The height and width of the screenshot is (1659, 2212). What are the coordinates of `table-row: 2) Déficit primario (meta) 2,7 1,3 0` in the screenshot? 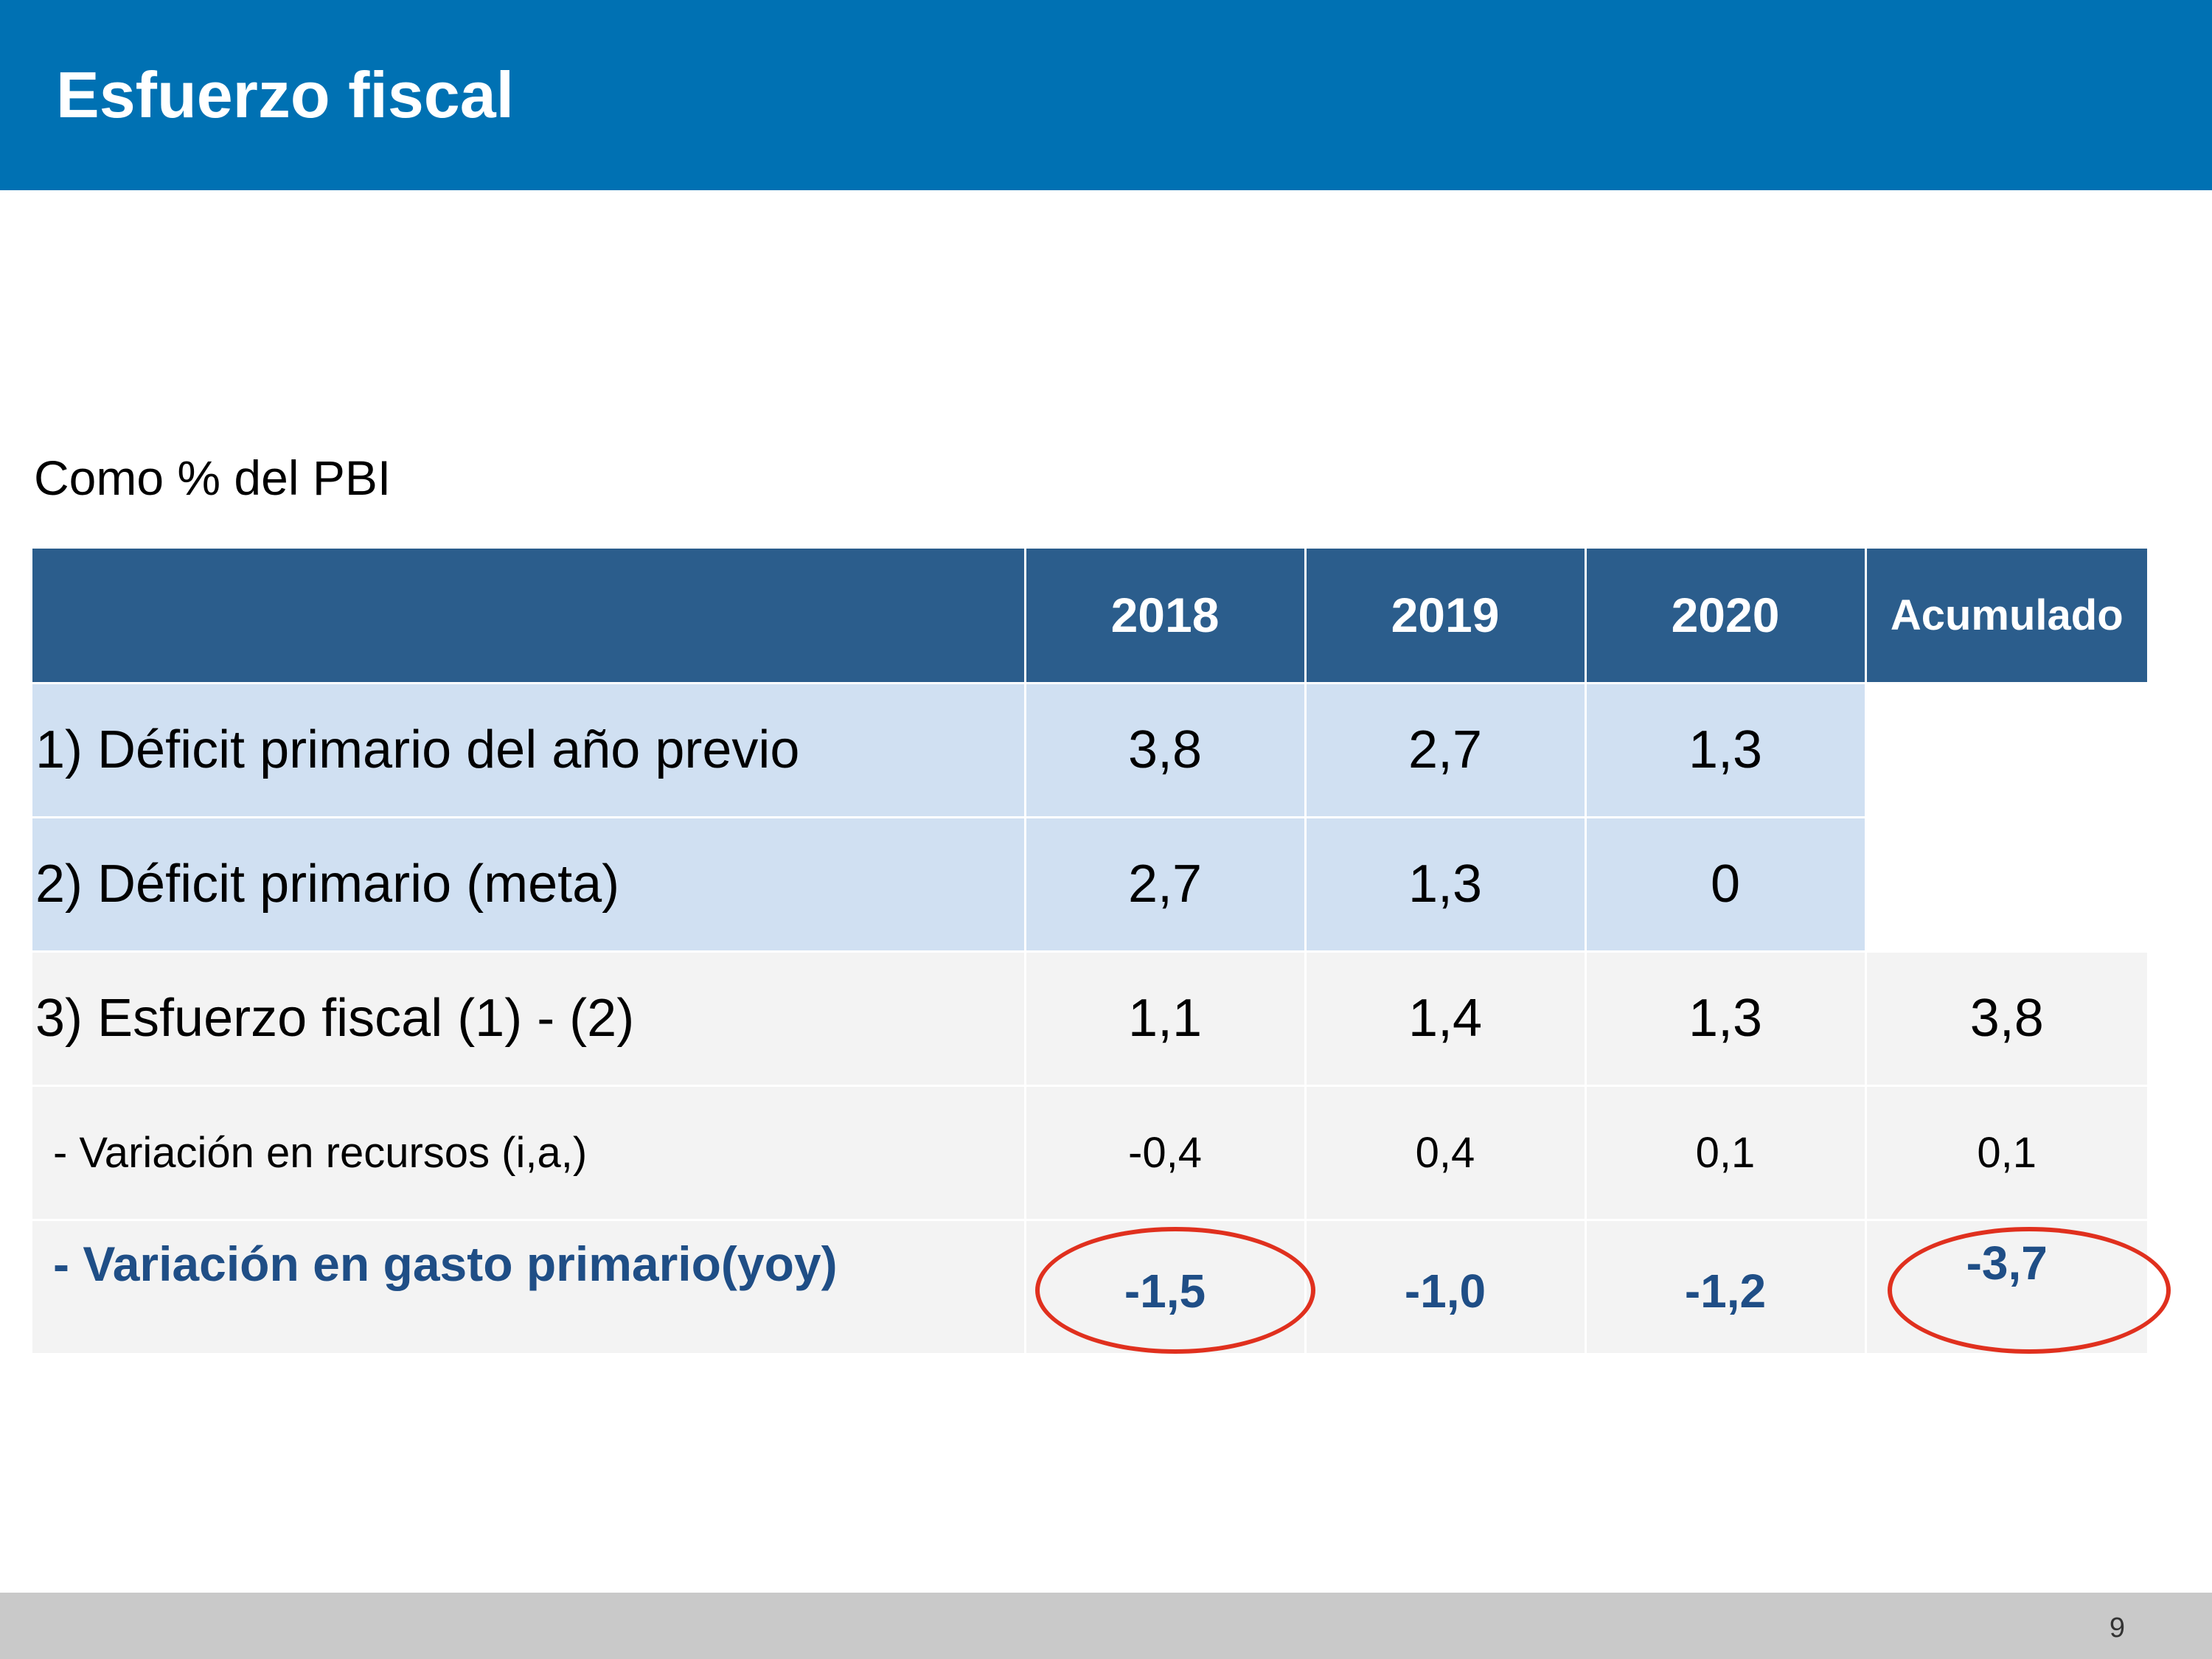 It's located at (1089, 885).